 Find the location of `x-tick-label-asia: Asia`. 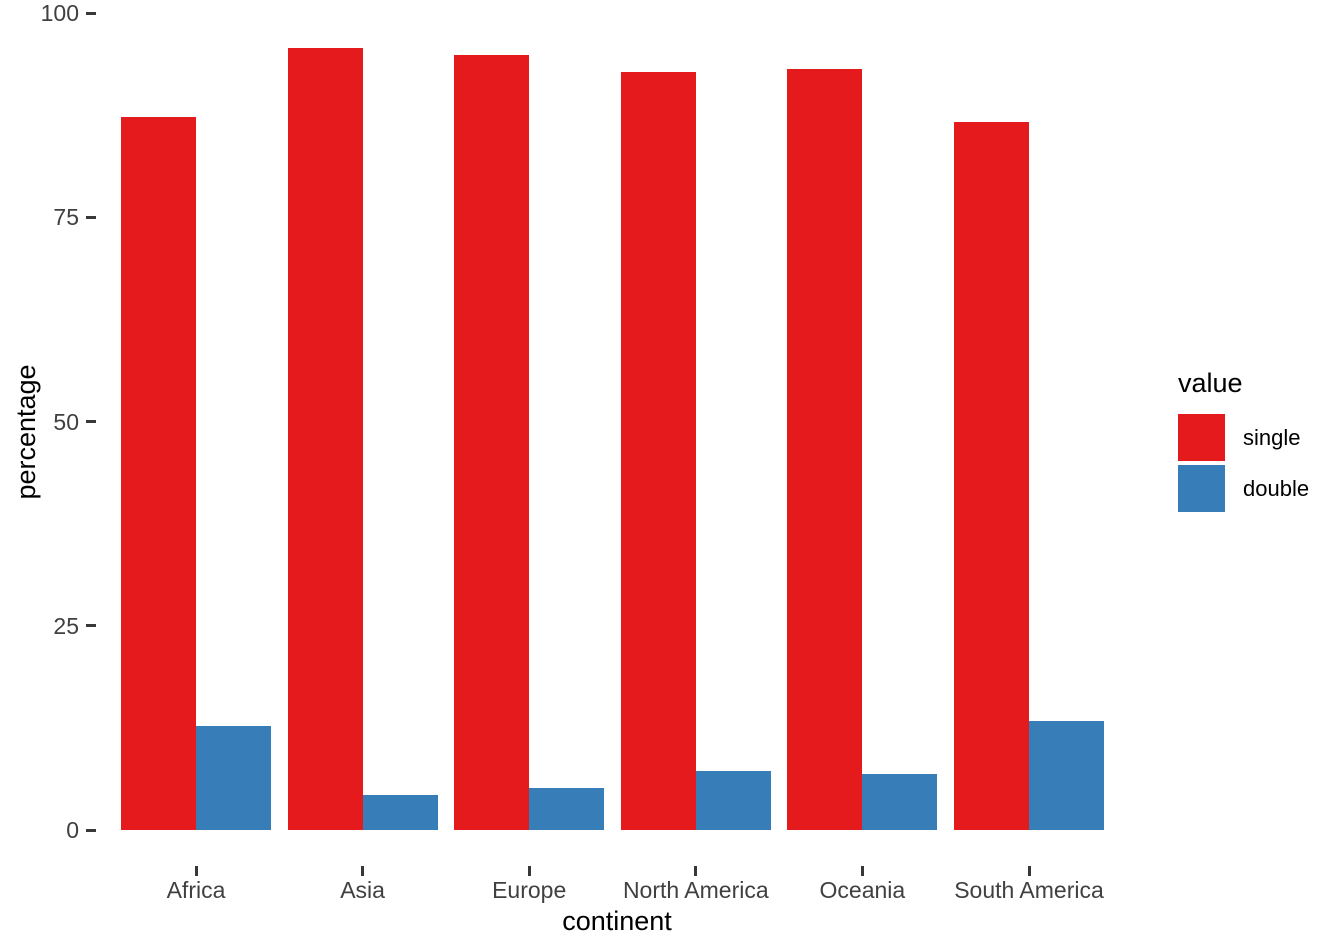

x-tick-label-asia: Asia is located at coordinates (362, 890).